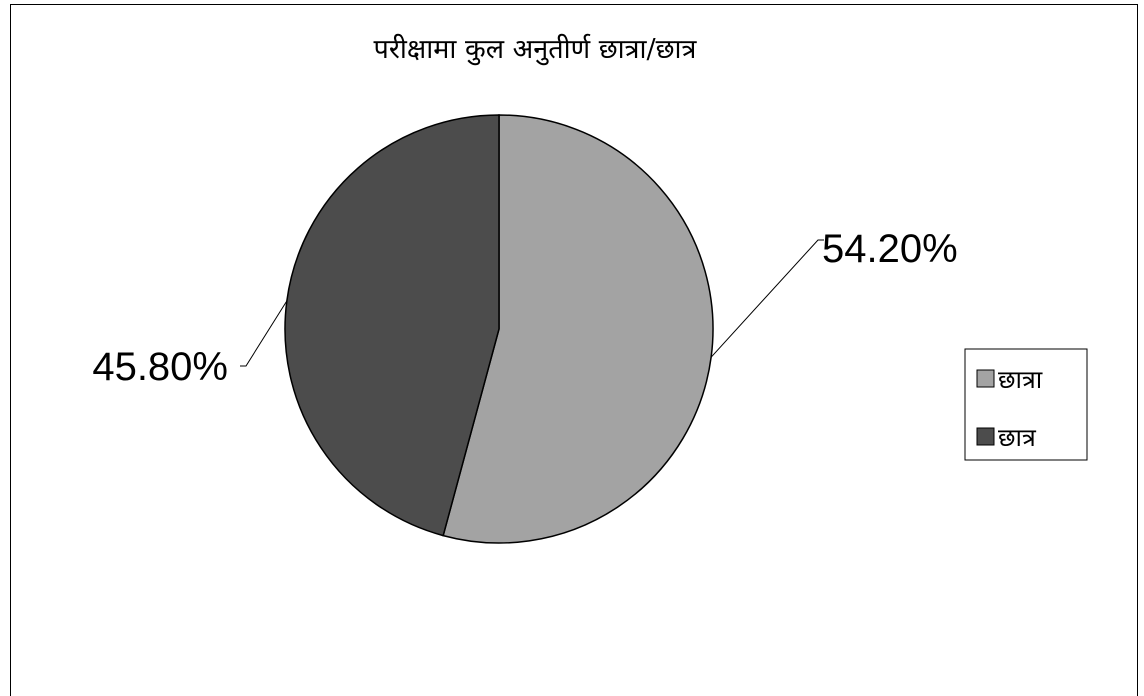  Describe the element at coordinates (890, 249) in the screenshot. I see `data-label-chhatra: 54.20%` at that location.